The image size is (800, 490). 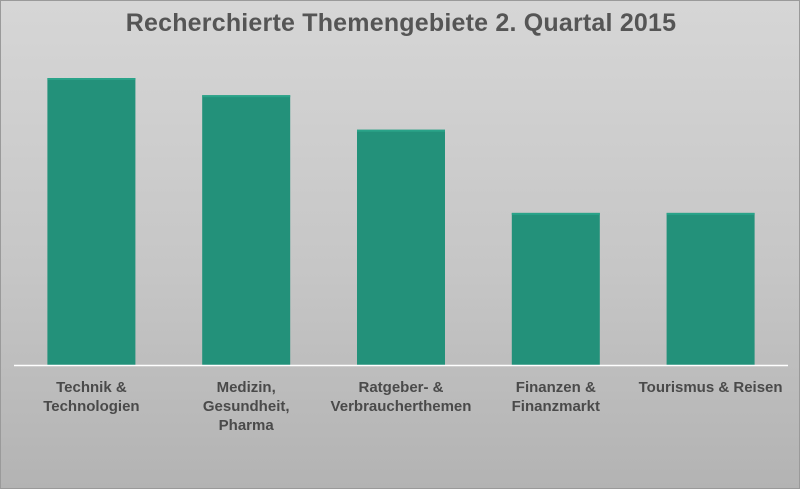 What do you see at coordinates (246, 406) in the screenshot?
I see `x-tick-label-1: Medizin, Gesundheit, Pharma` at bounding box center [246, 406].